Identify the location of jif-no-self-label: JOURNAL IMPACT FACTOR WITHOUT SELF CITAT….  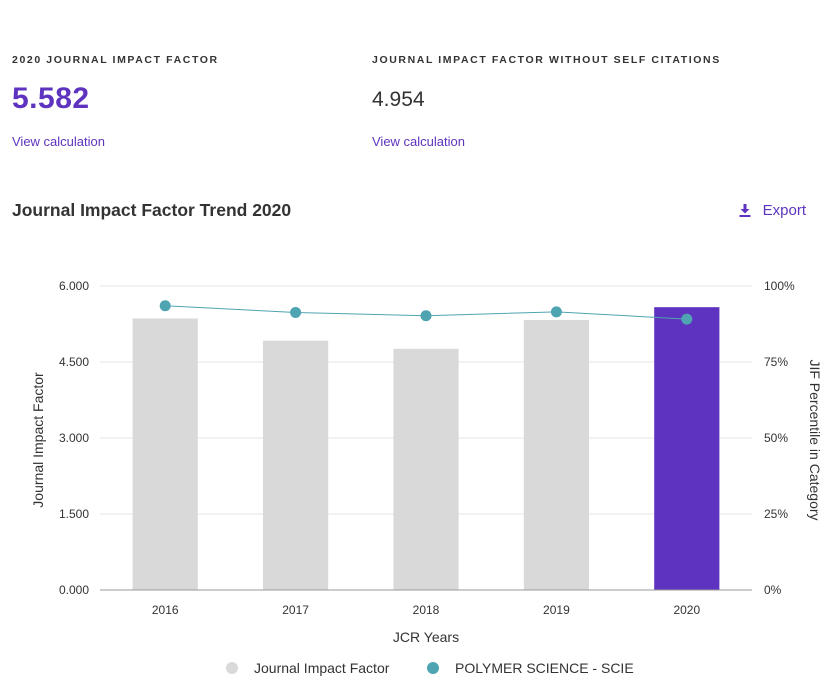
(546, 60).